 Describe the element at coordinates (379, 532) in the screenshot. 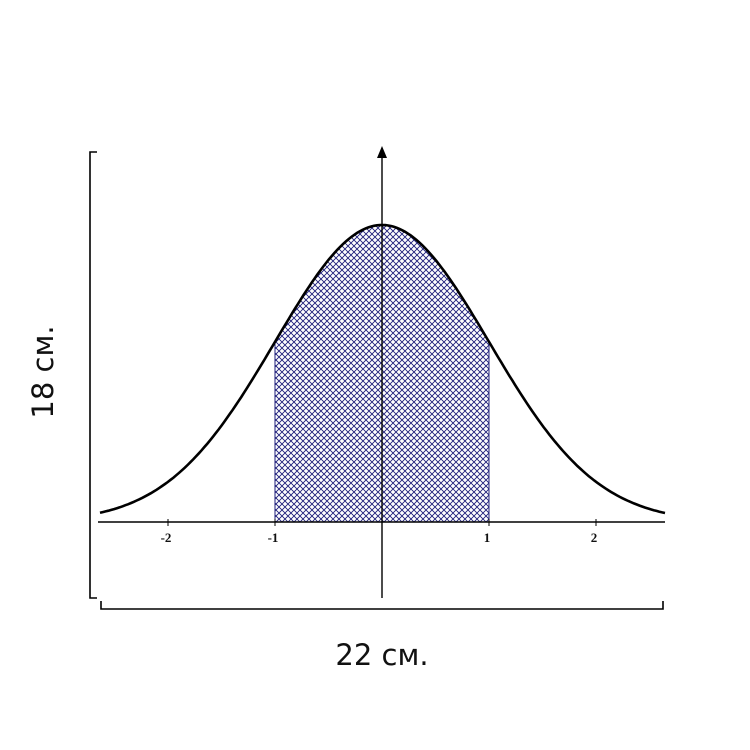

I see `ticks: -2 -1 1 2` at that location.